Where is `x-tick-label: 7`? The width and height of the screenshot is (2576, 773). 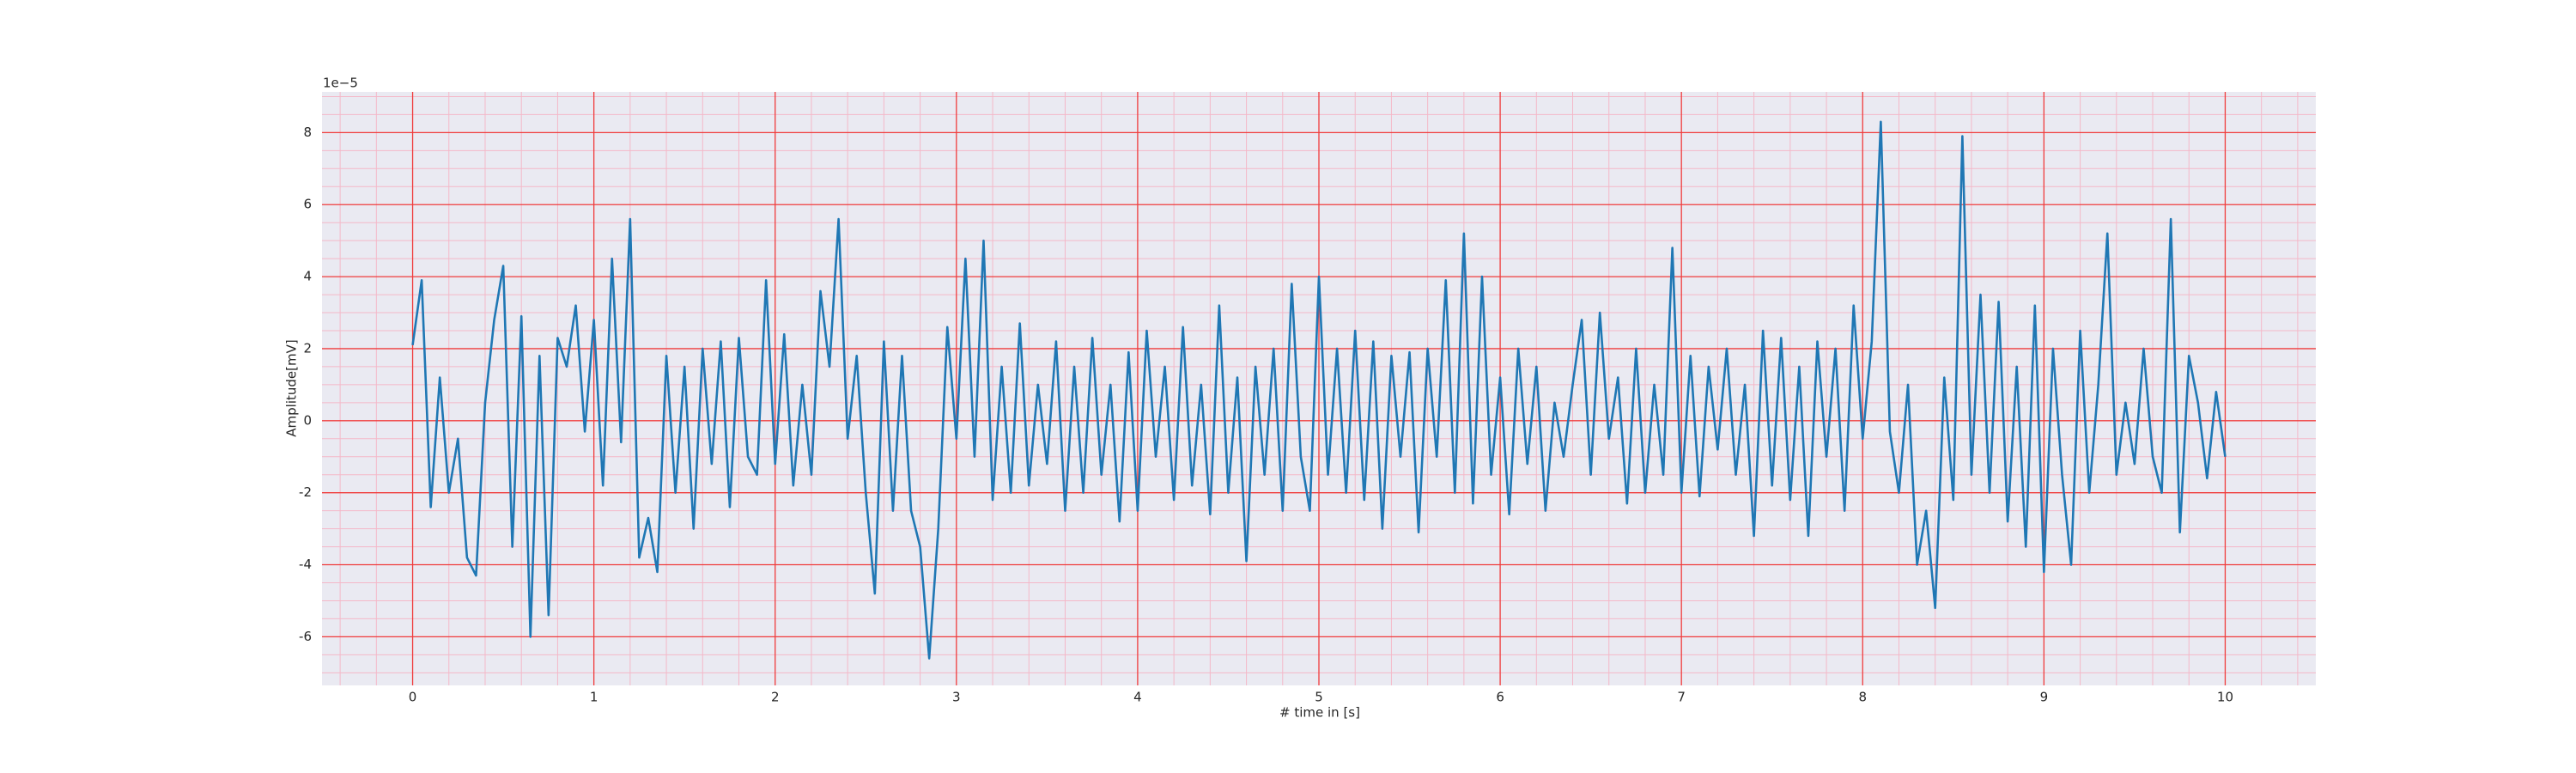
x-tick-label: 7 is located at coordinates (1682, 697).